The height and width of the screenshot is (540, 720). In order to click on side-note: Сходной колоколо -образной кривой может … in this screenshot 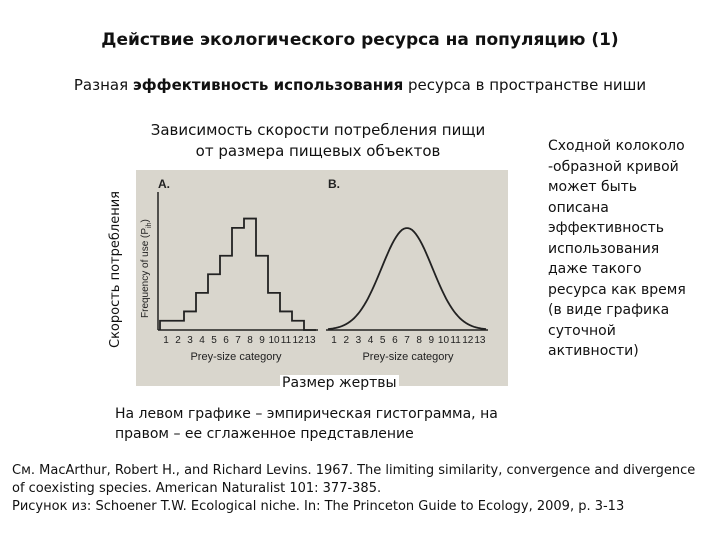, I will do `click(617, 248)`.